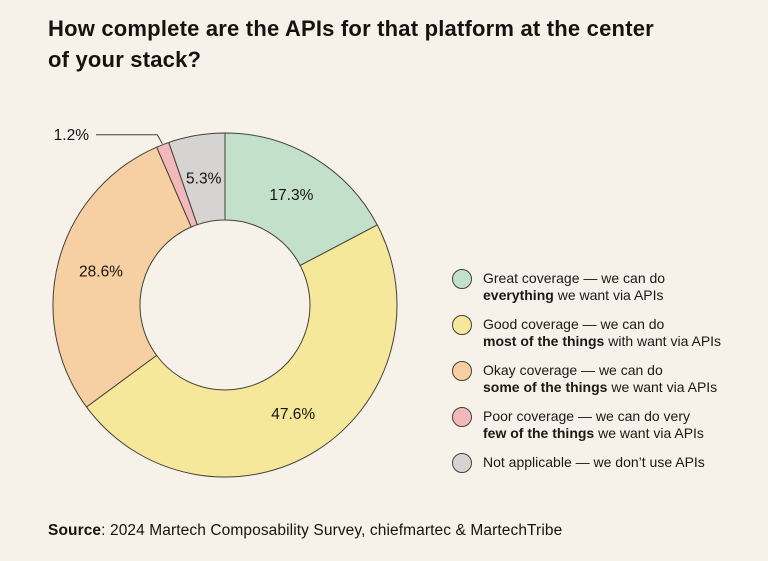 This screenshot has height=561, width=768. Describe the element at coordinates (462, 417) in the screenshot. I see `legend-swatch-circle-poor-coverage` at that location.